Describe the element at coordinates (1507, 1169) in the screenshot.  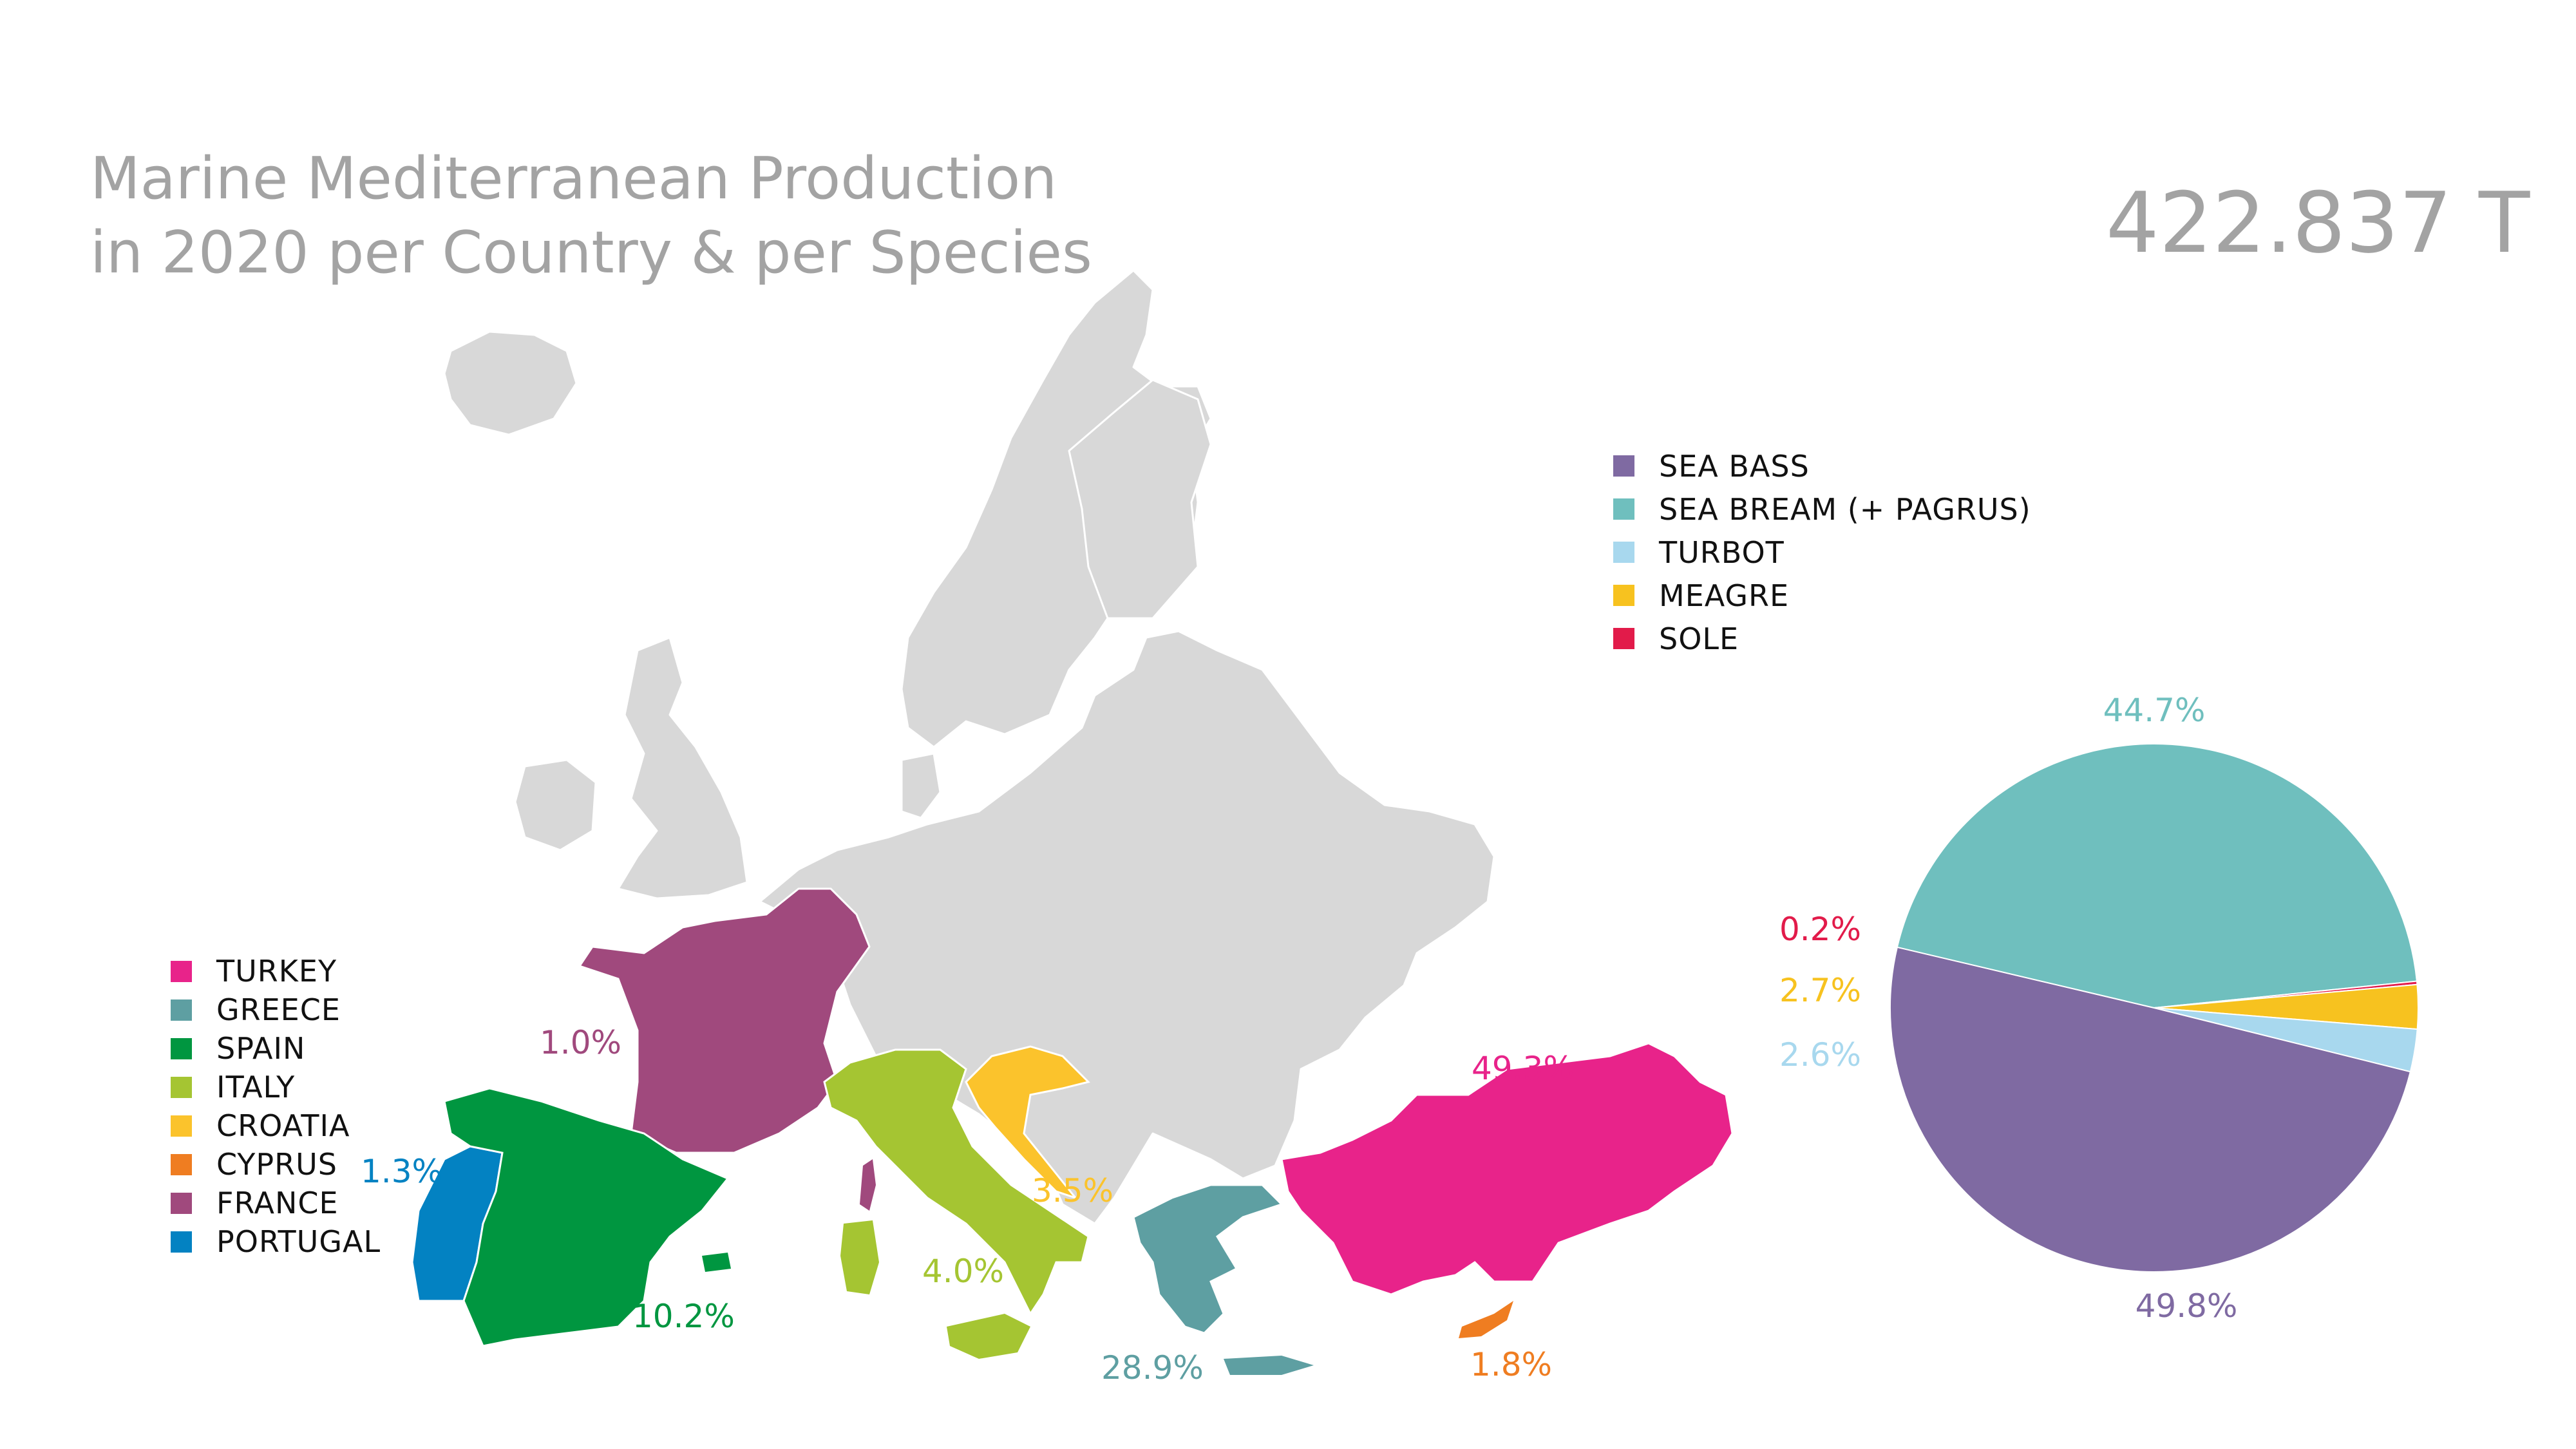
I see `turkey-shape` at that location.